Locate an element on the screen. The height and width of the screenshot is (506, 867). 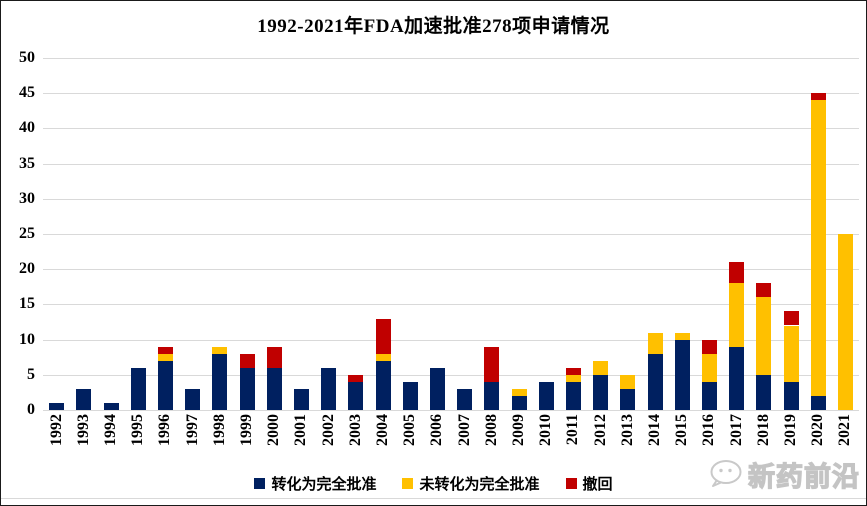
x-tick-label-1994: 1994 is located at coordinates (110, 430).